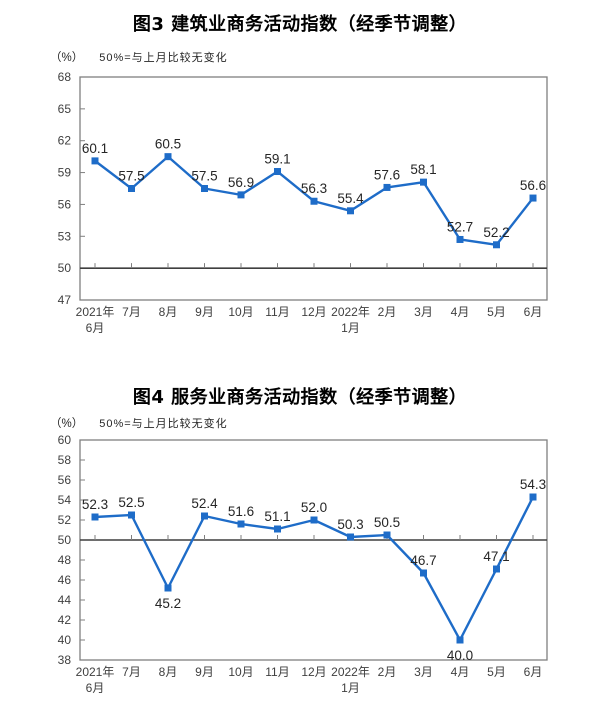 The height and width of the screenshot is (719, 600). Describe the element at coordinates (65, 640) in the screenshot. I see `y-axis-tick-label: 40` at that location.